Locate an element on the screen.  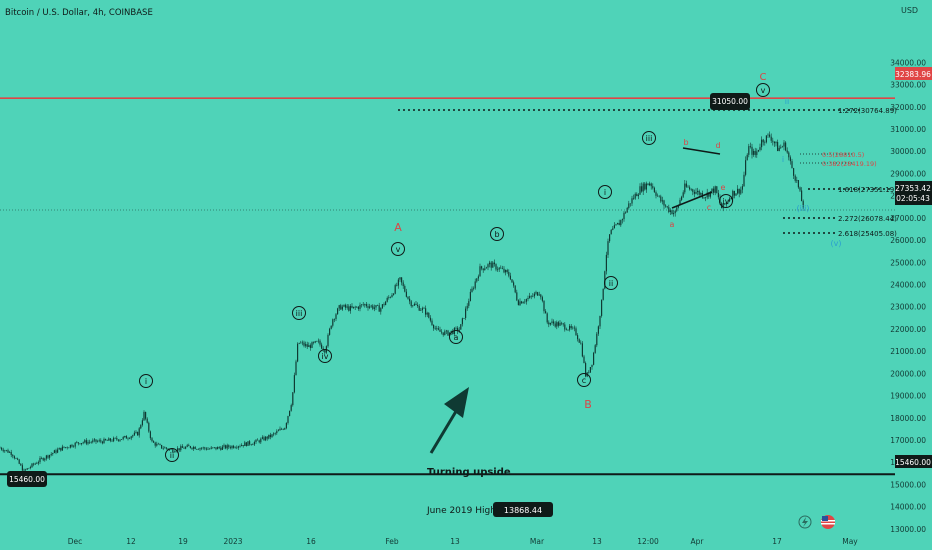
lightning-icon is located at coordinates (805, 522).